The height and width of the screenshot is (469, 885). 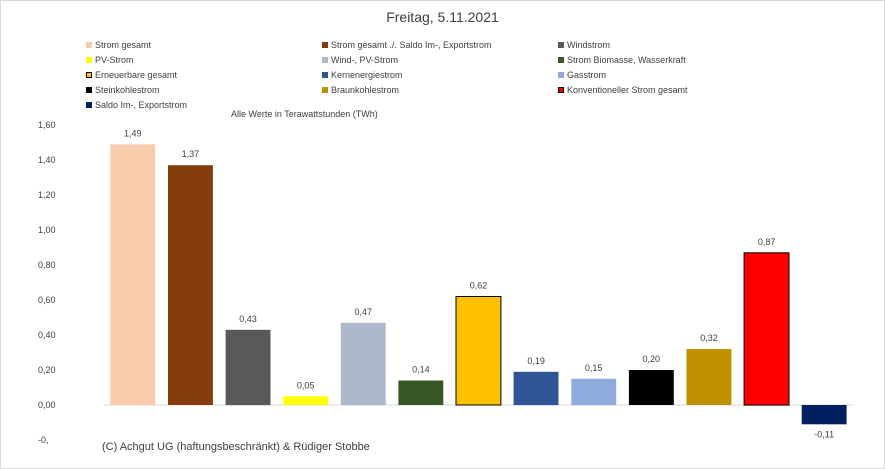 I want to click on legend-label: Strom Biomasse, Wasserkraft, so click(x=626, y=60).